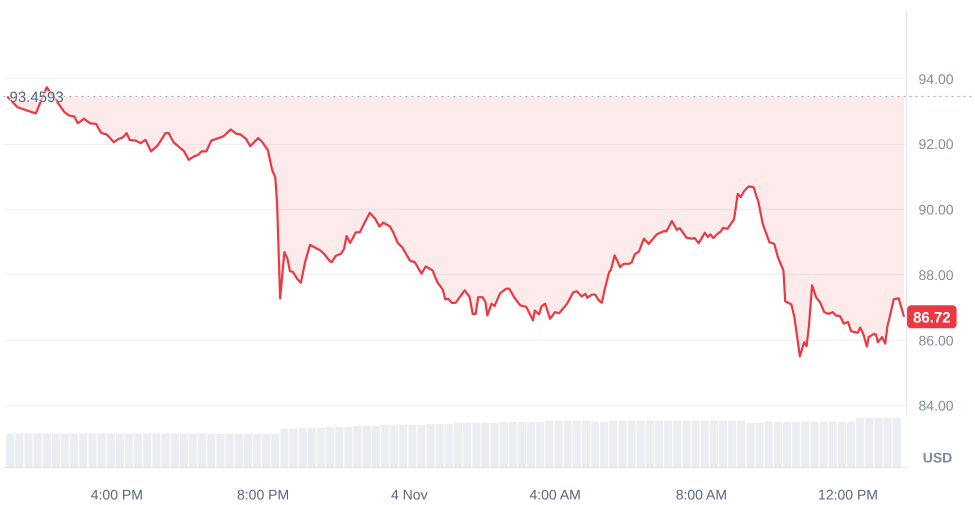 The height and width of the screenshot is (505, 975). Describe the element at coordinates (555, 494) in the screenshot. I see `x-tick-label: 4:00 AM` at that location.